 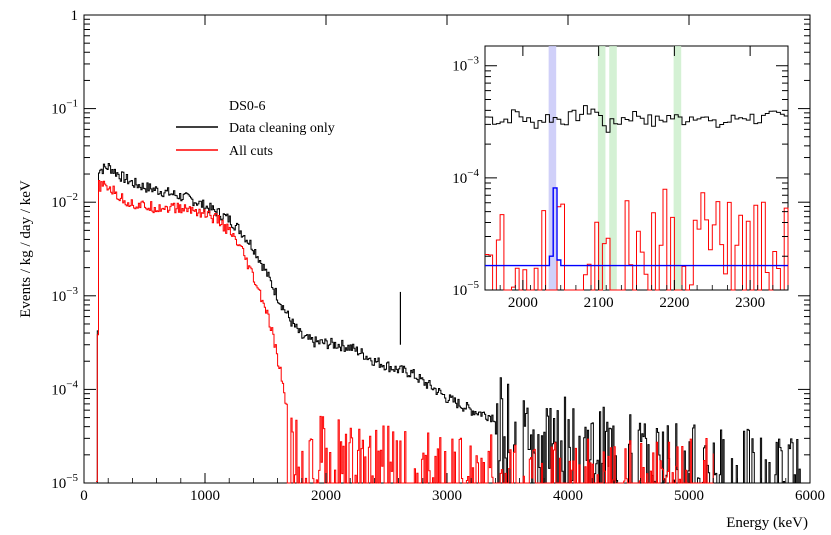 I want to click on legend-header: DS0-6, so click(x=247, y=106).